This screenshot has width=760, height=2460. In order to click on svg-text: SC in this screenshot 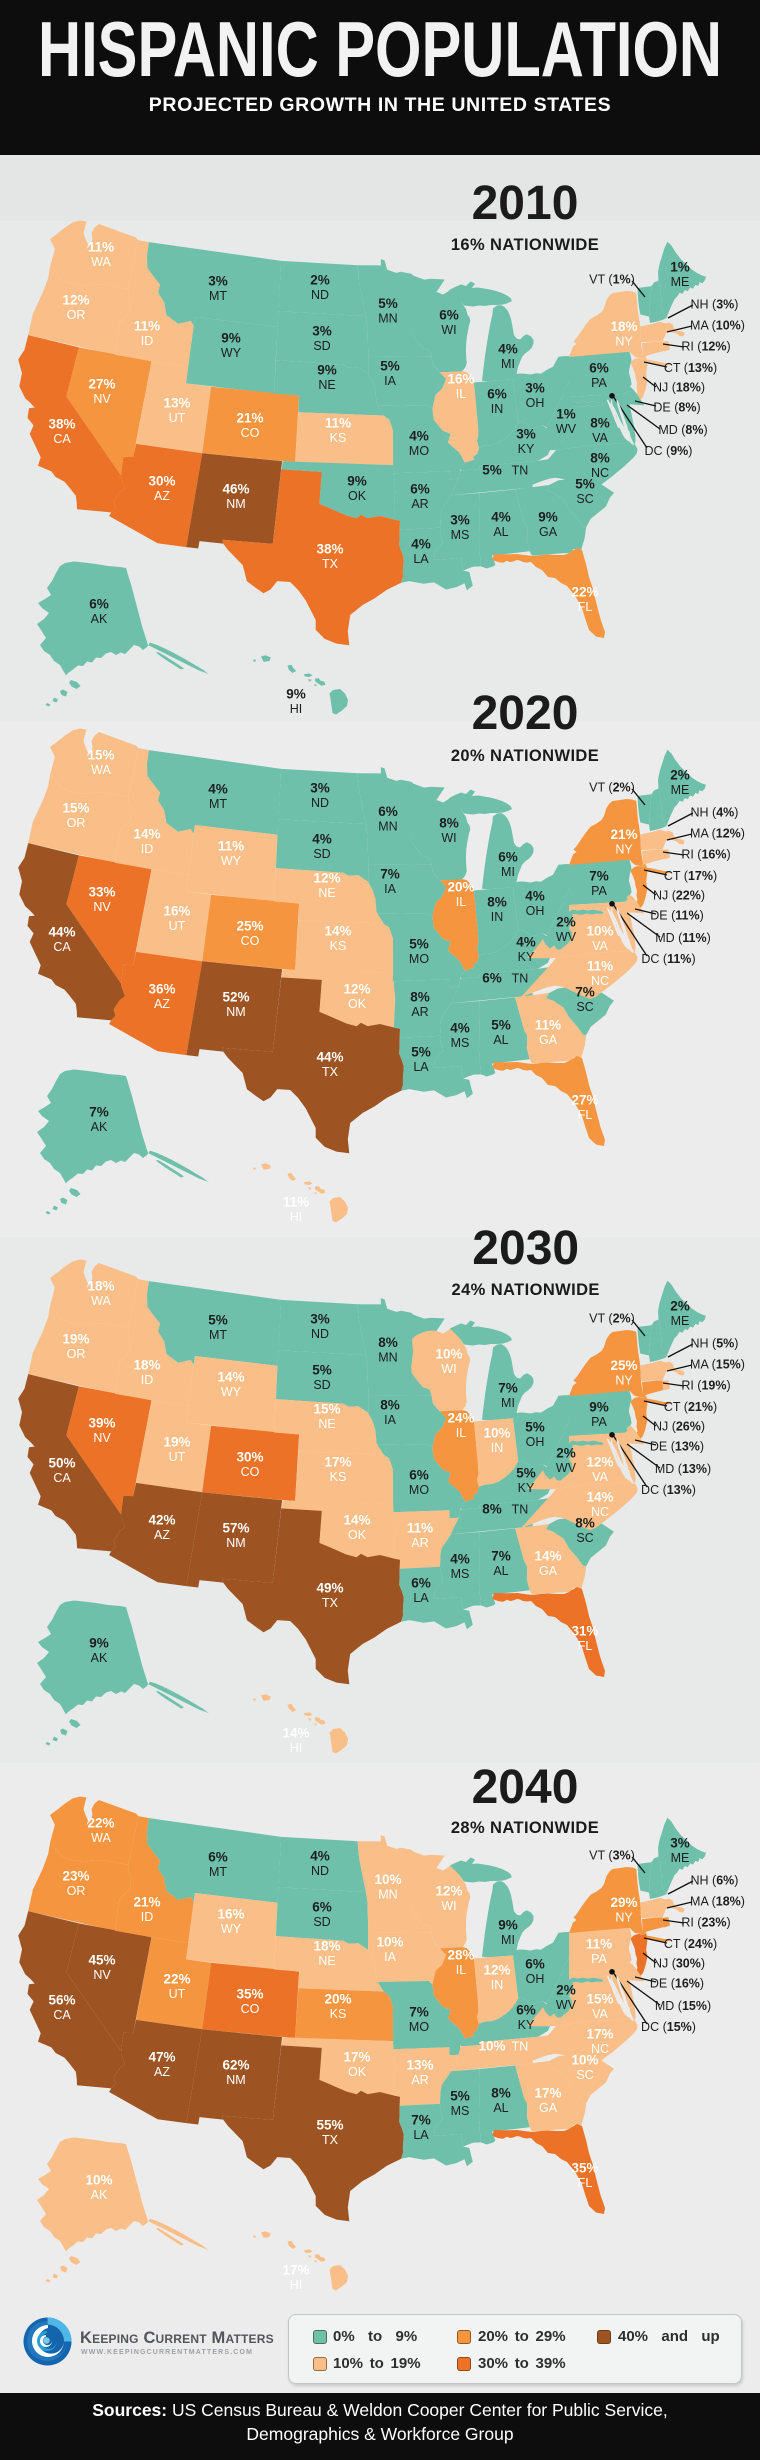, I will do `click(584, 499)`.